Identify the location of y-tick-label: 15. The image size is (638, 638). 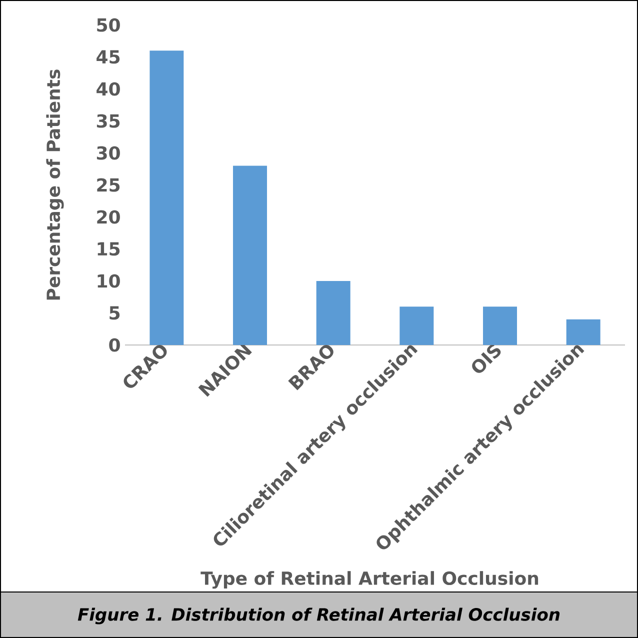
(109, 249).